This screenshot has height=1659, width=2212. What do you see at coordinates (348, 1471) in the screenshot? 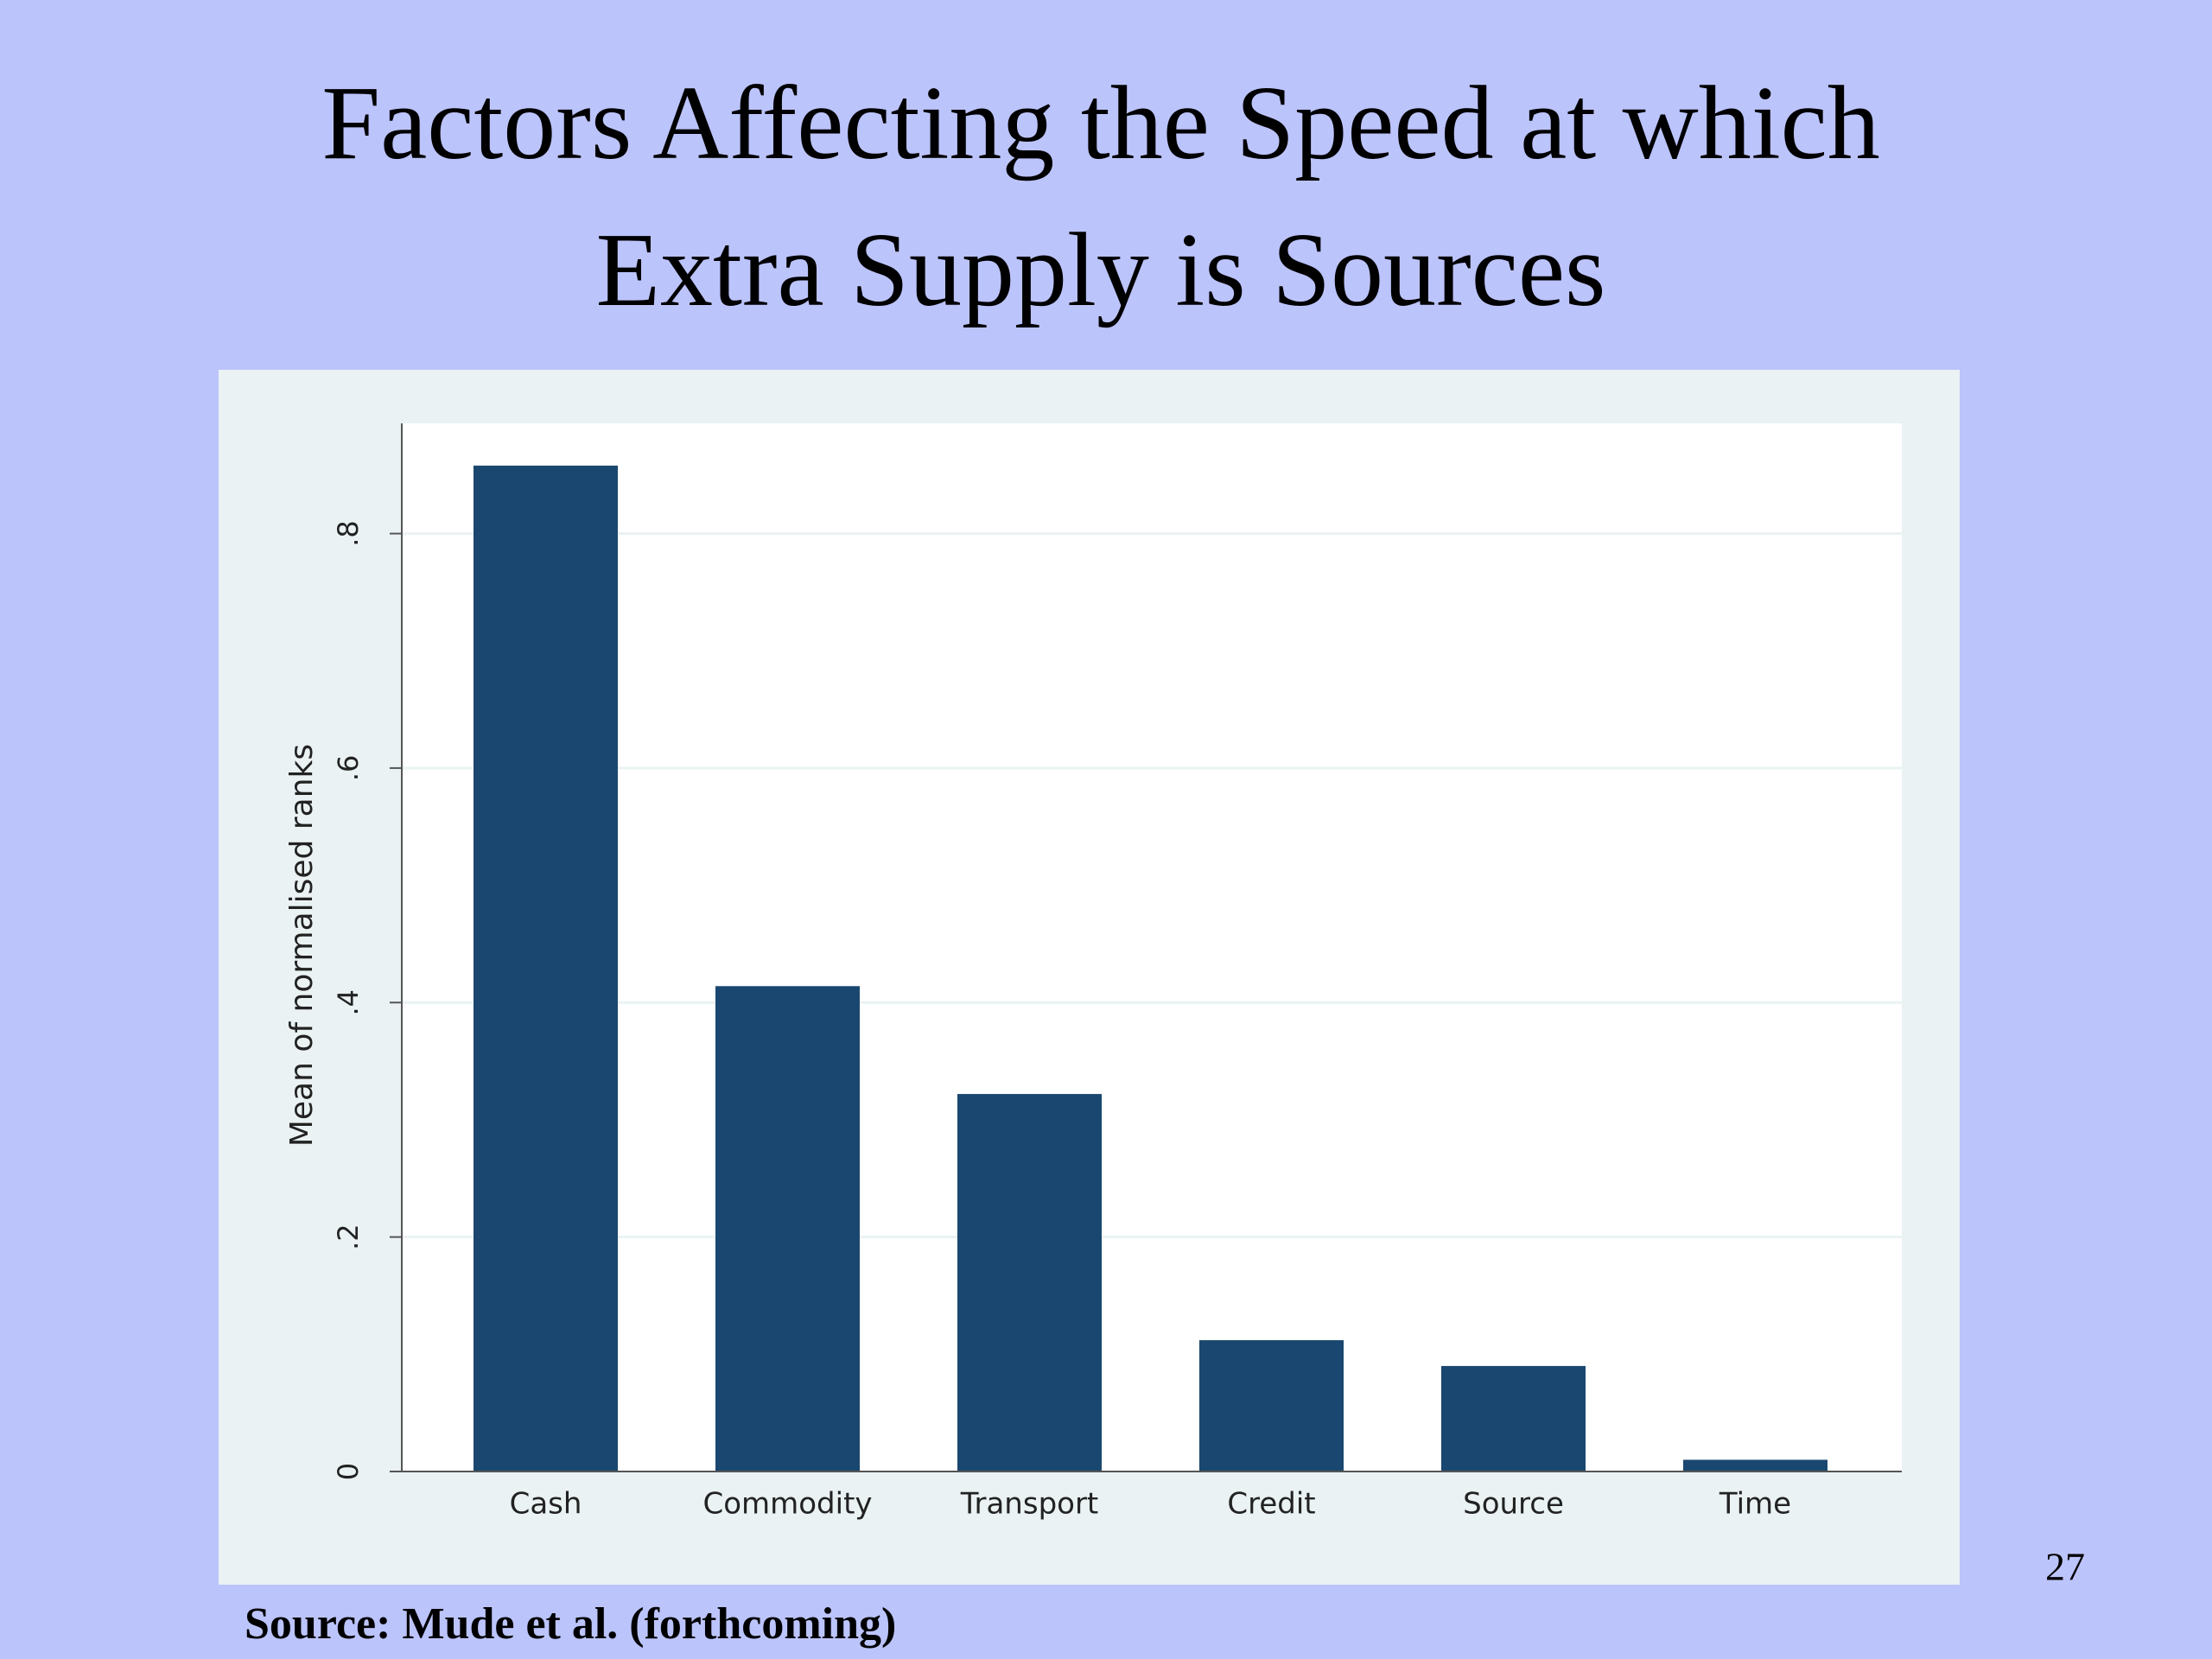
I see `y-tick-label: 0` at bounding box center [348, 1471].